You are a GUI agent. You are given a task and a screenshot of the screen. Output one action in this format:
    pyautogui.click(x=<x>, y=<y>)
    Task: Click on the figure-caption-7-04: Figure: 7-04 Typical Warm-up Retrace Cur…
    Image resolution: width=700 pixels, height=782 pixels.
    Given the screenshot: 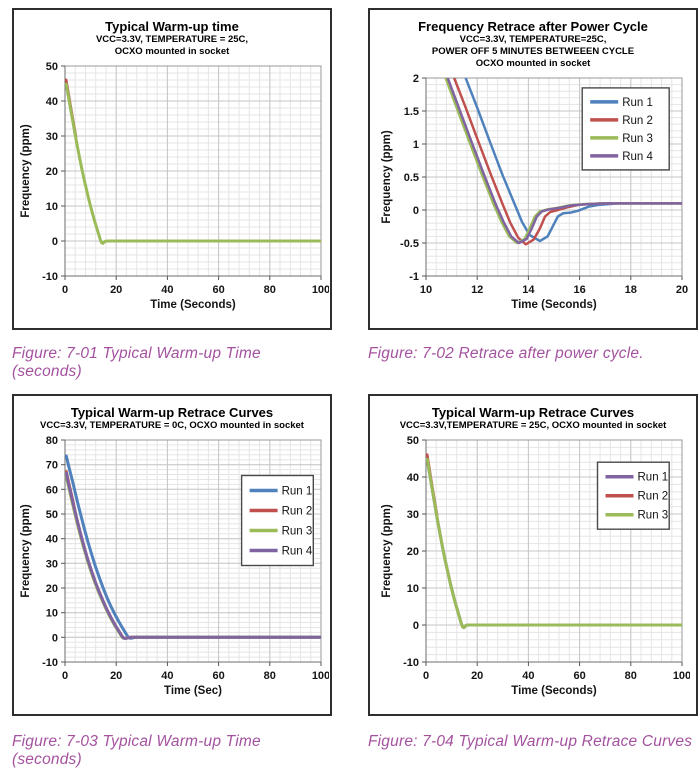 What is the action you would take?
    pyautogui.click(x=530, y=741)
    